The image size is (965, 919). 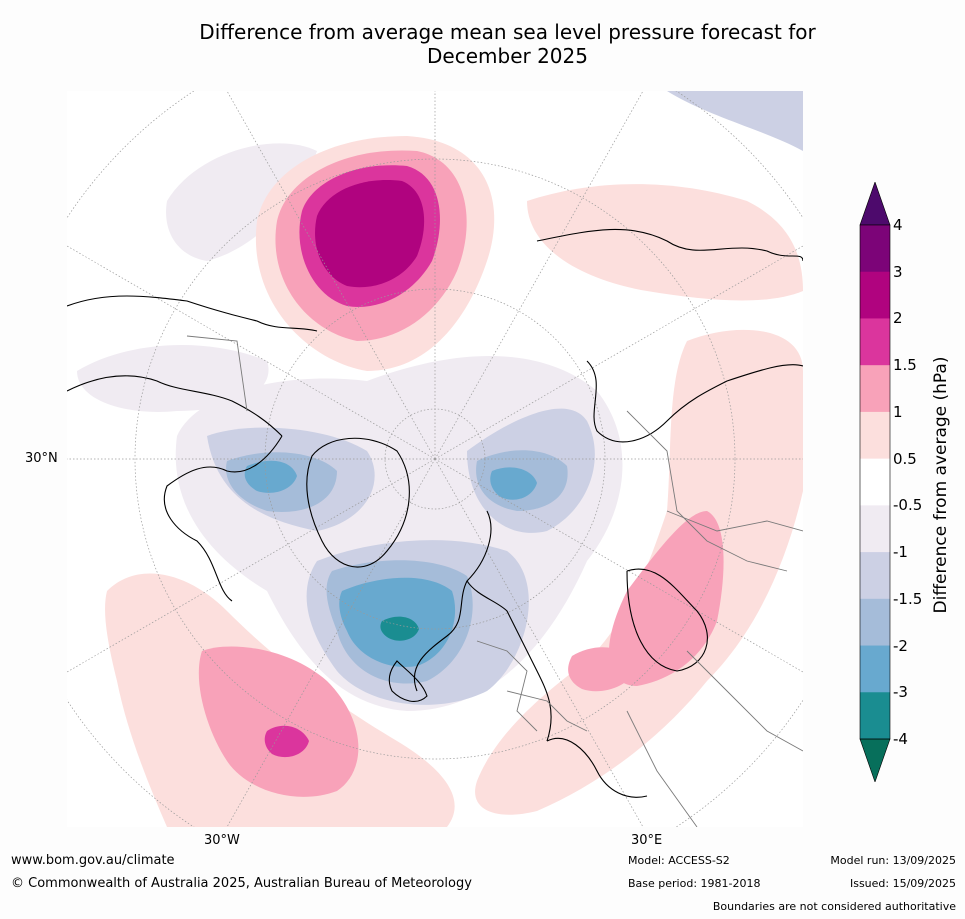 I want to click on anomaly-blue-barents, so click(x=513, y=483).